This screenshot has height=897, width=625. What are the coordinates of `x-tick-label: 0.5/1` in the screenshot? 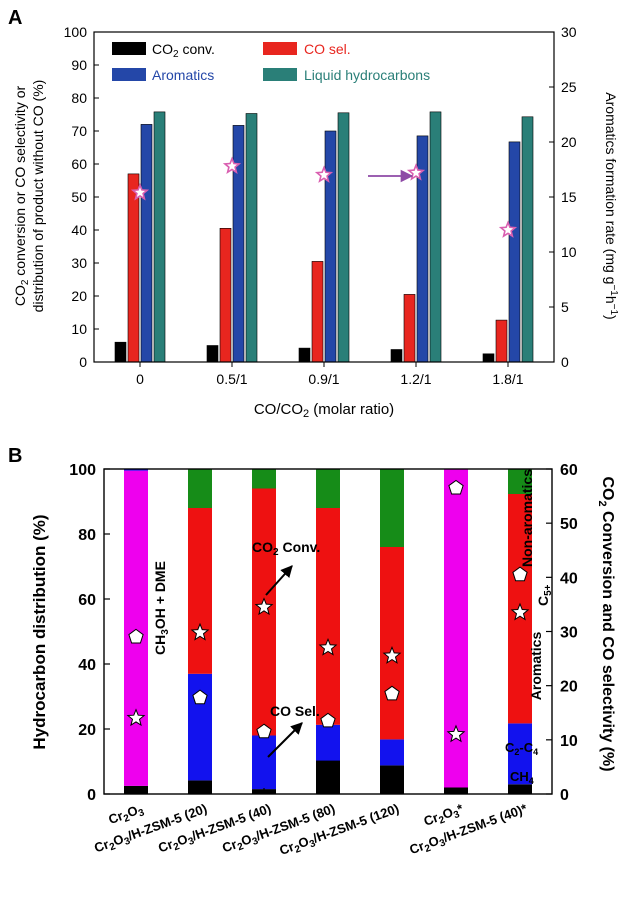 It's located at (231, 379).